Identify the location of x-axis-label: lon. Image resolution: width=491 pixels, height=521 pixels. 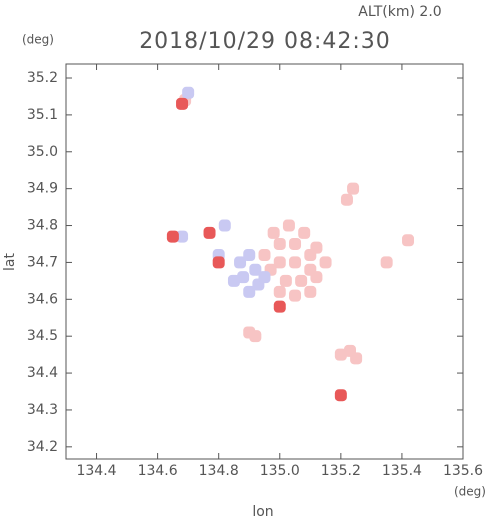
(262, 512).